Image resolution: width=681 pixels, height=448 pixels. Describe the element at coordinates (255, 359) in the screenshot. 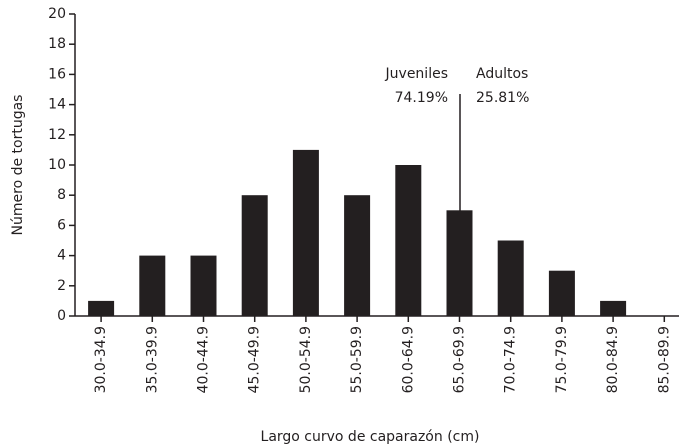

I see `x-tick-label: 45.0-49.9` at that location.